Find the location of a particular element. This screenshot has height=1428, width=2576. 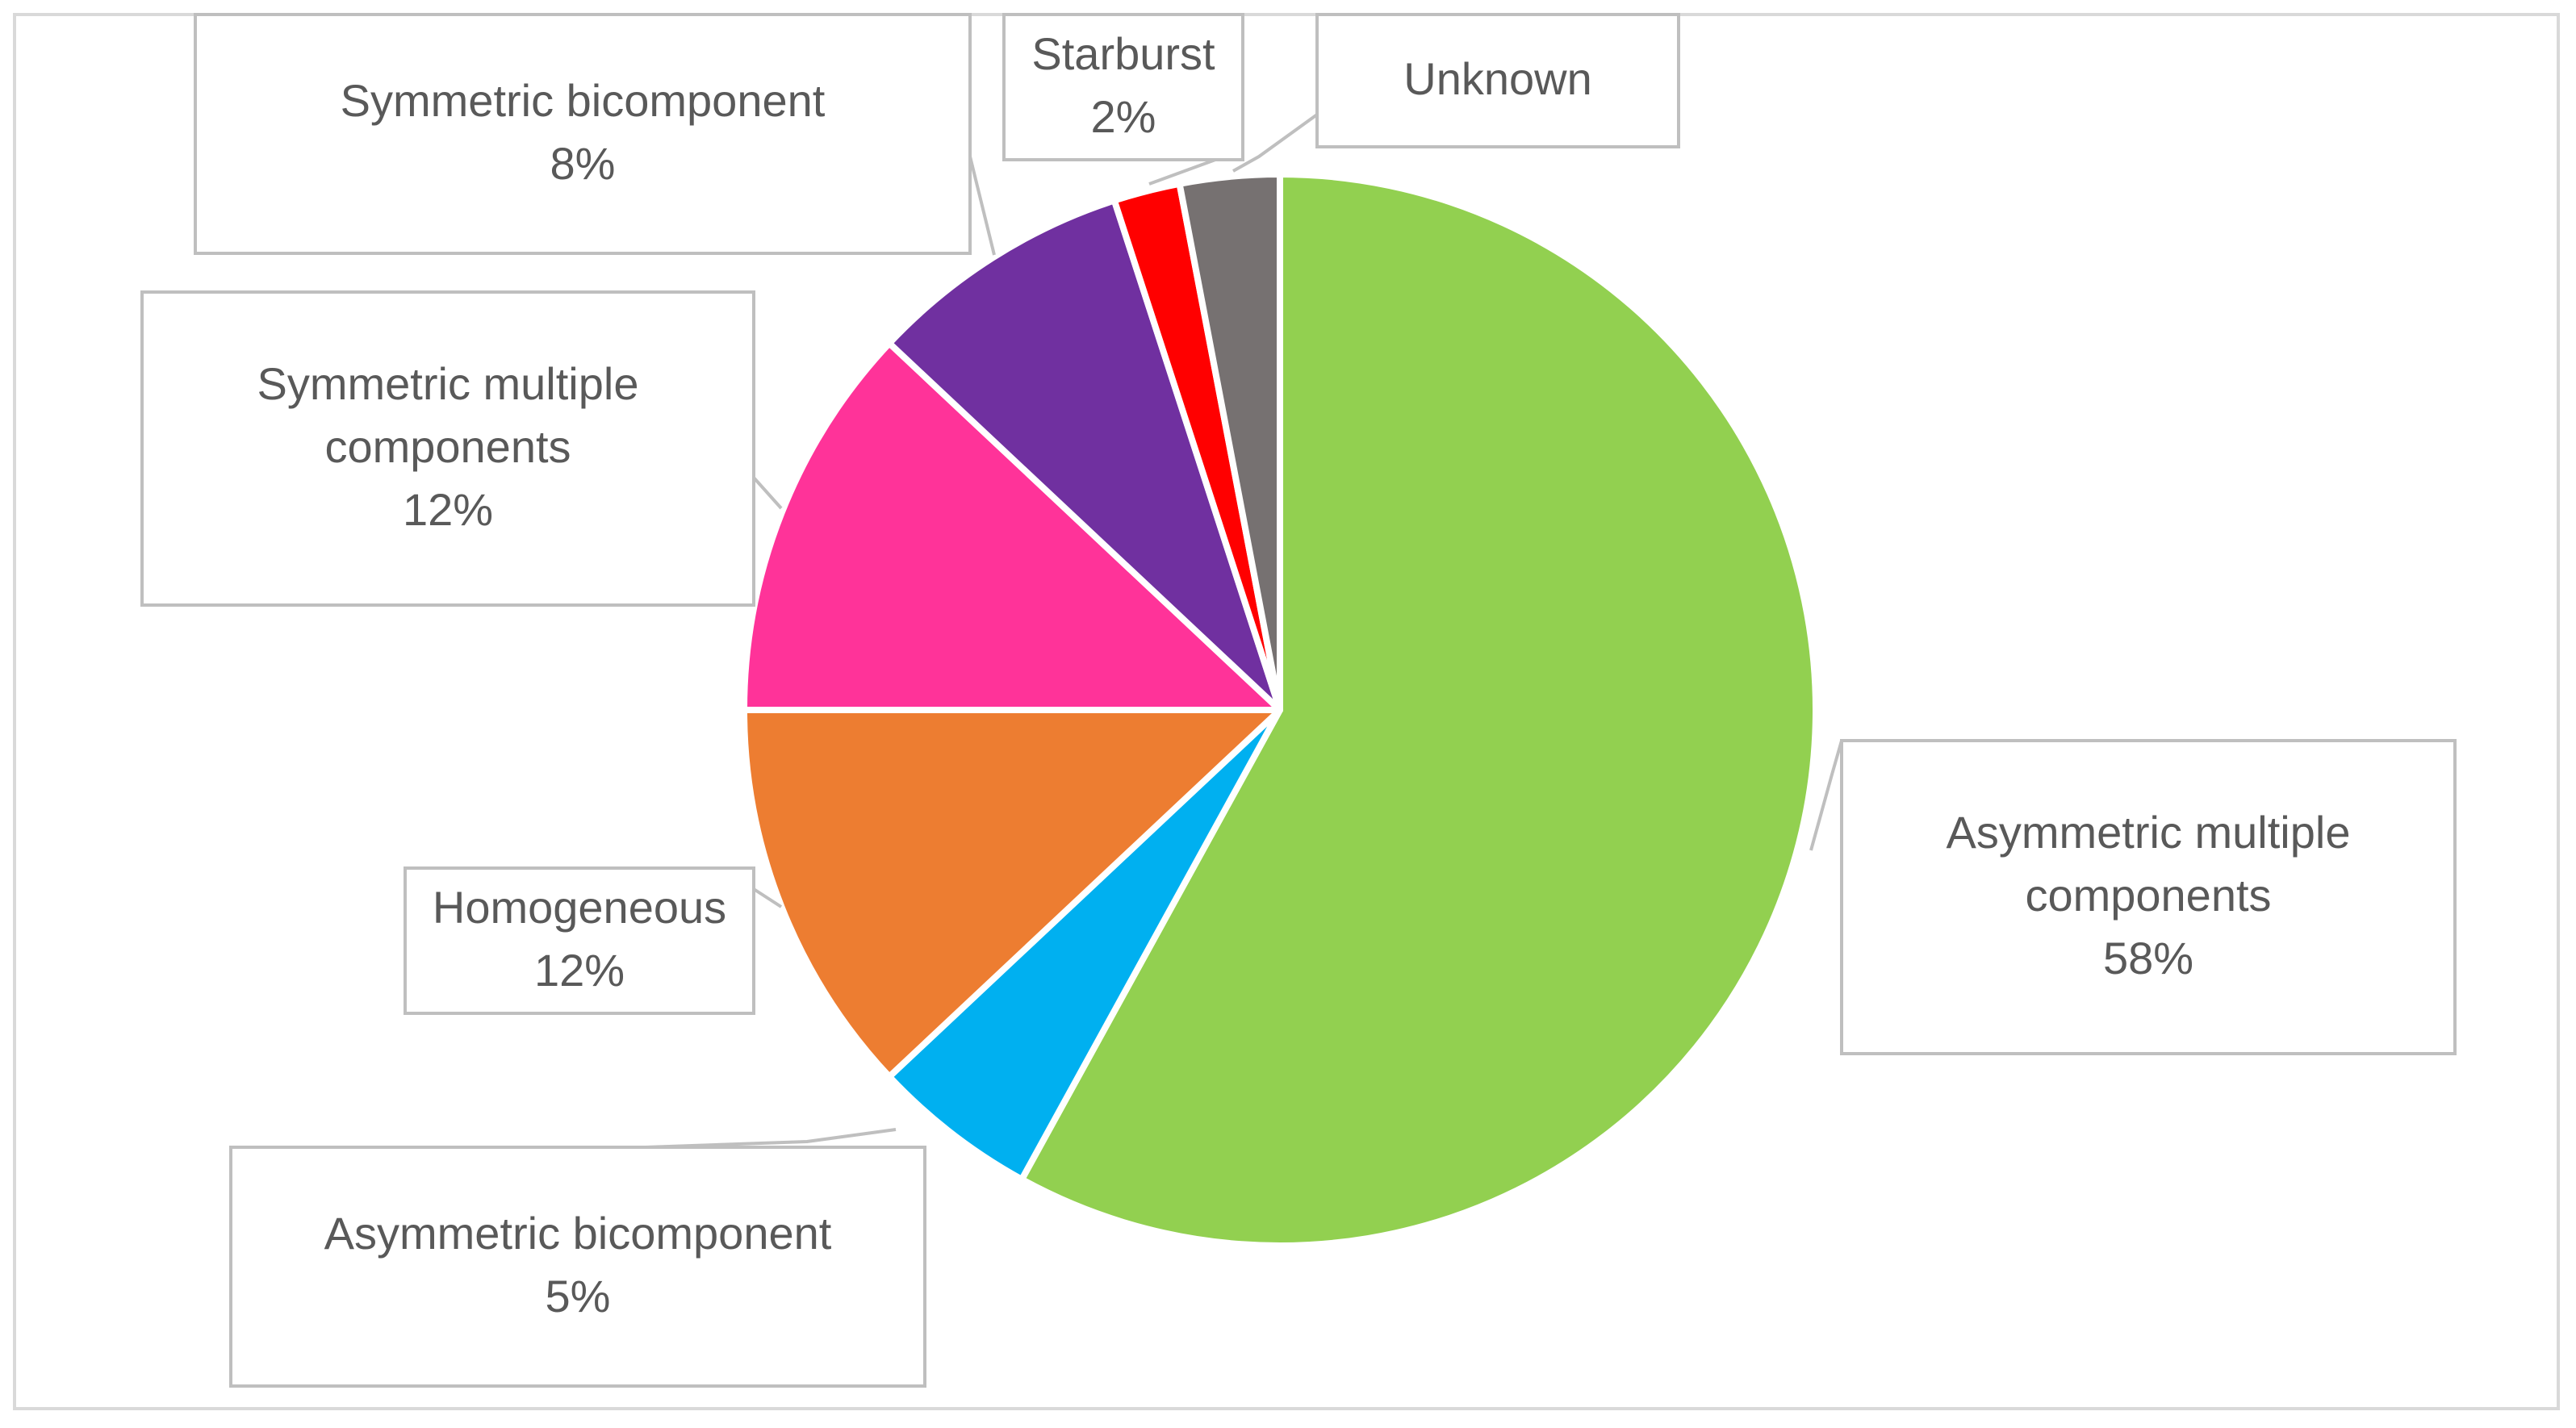

pie-slice-symmetric-bicomponent is located at coordinates (1084, 455).